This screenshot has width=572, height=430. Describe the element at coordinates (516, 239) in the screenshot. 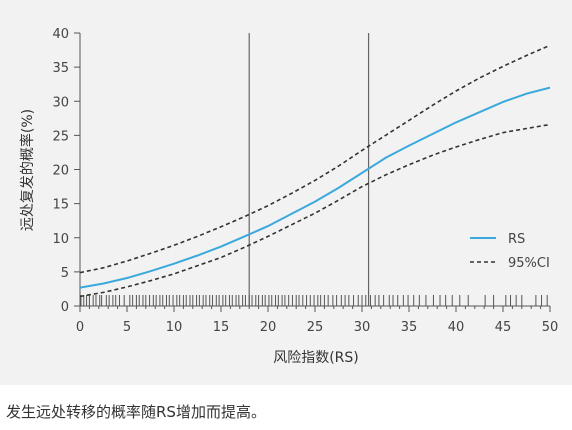

I see `legend-label-rs: RS` at that location.